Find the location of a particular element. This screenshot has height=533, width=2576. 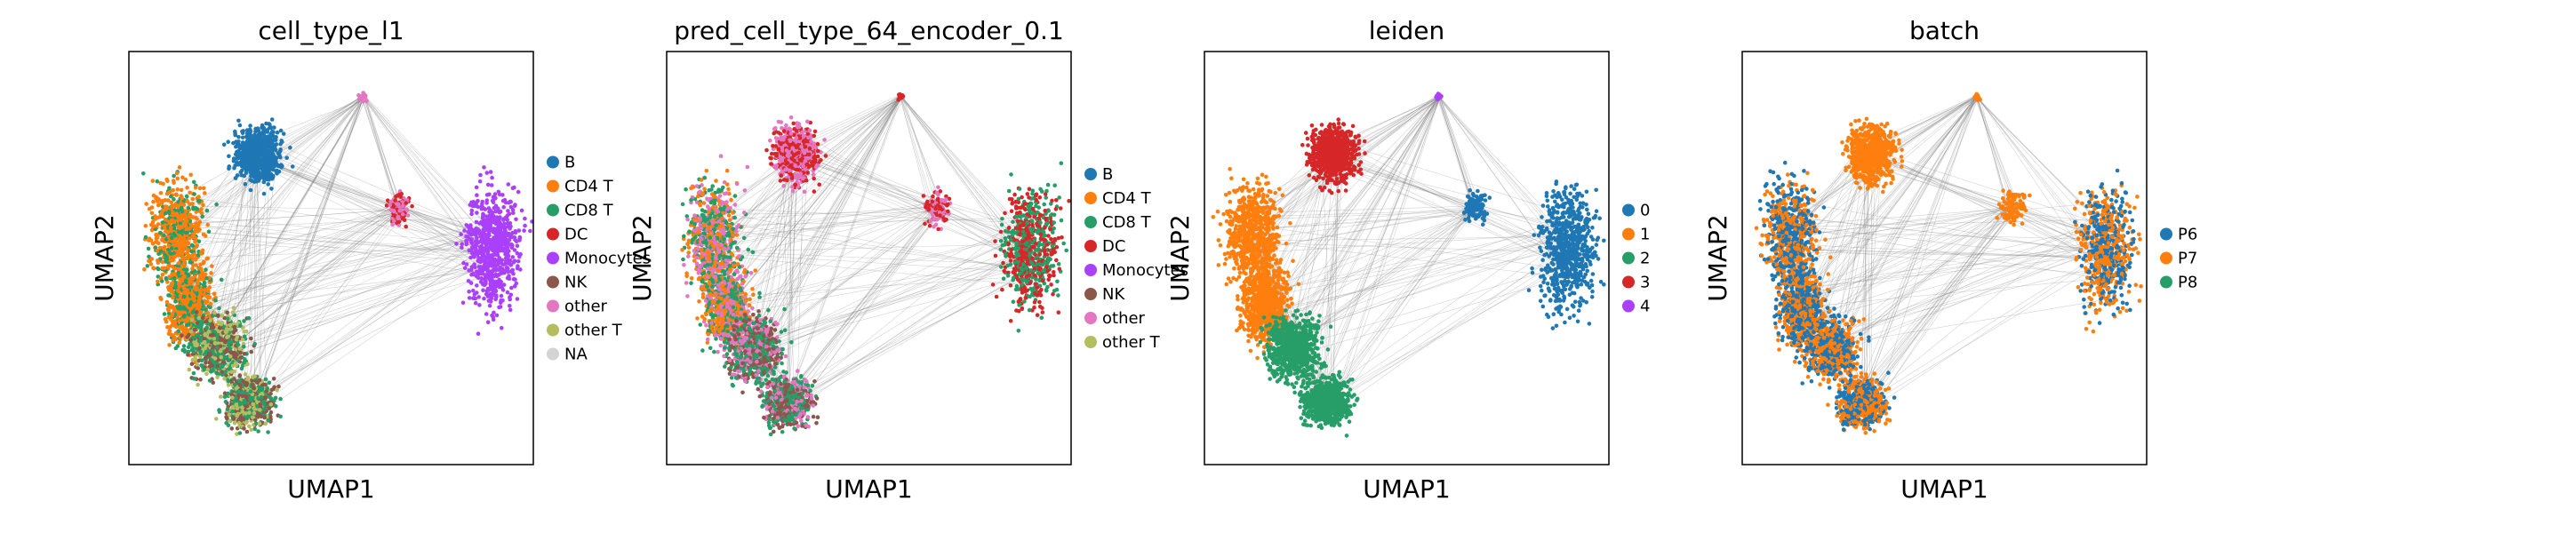

panel-title: cell_type_l1 is located at coordinates (331, 30).